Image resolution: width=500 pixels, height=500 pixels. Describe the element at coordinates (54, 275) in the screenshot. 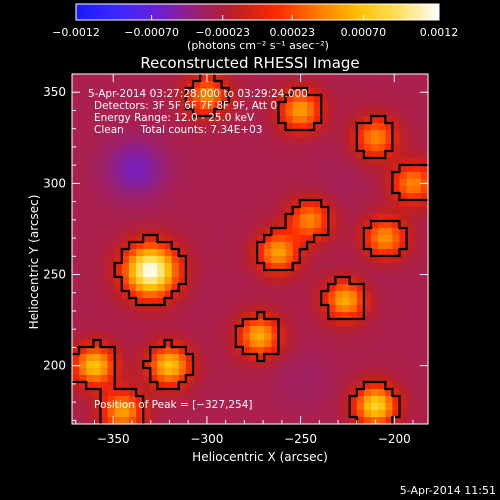

I see `y-tick-label: 250` at that location.